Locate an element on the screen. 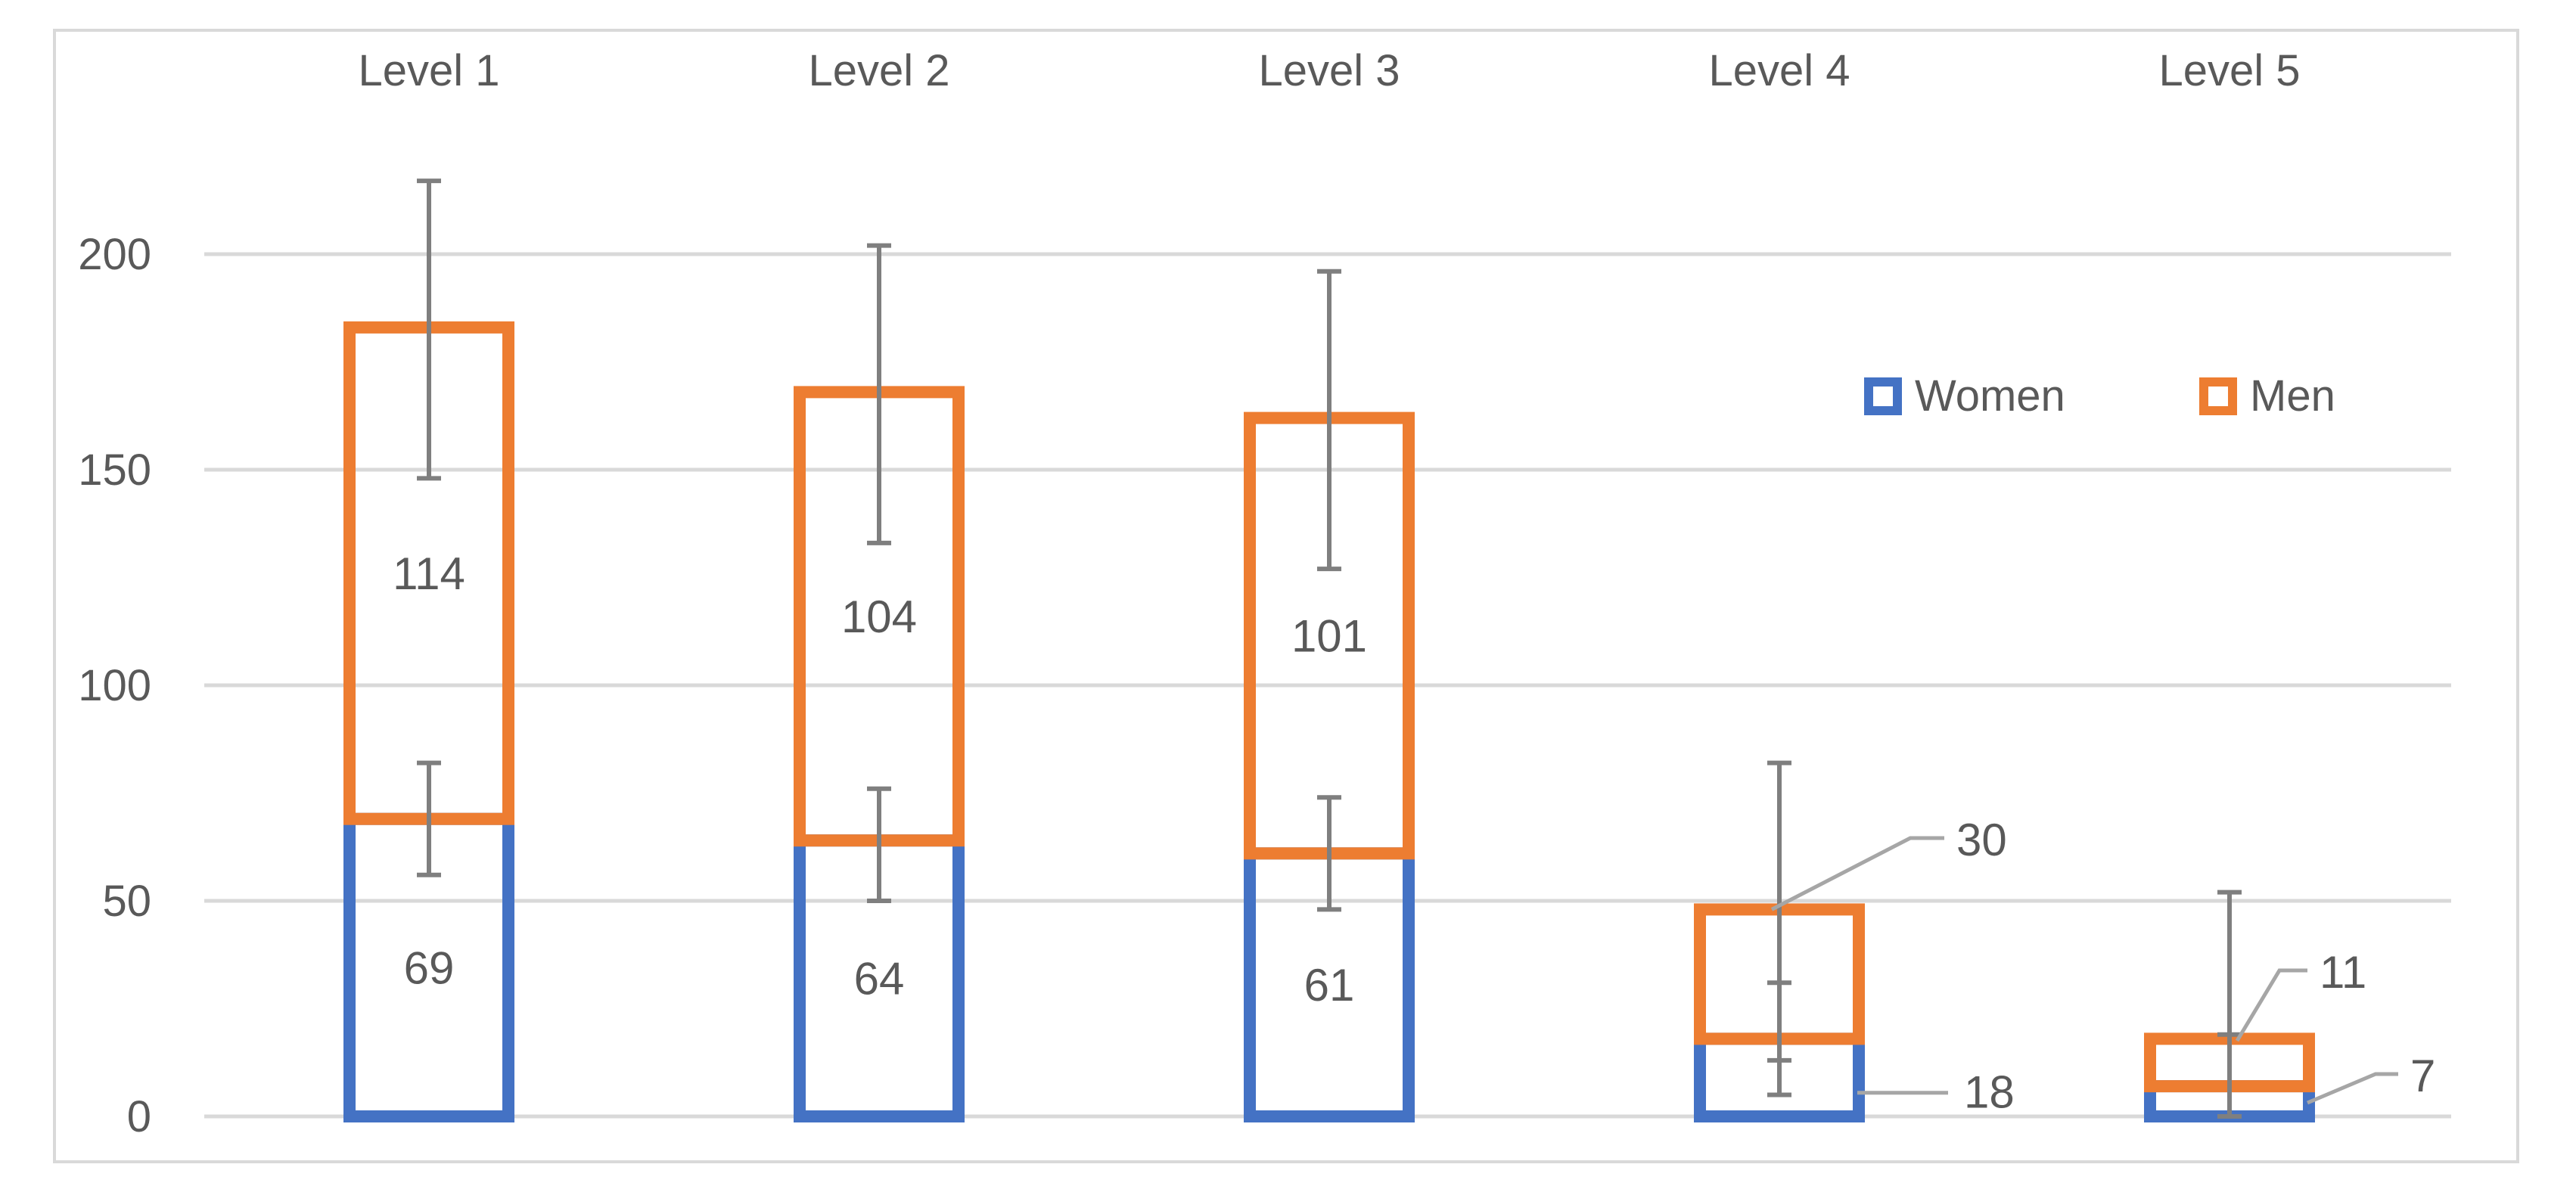  legend: Women Men is located at coordinates (2099, 396).